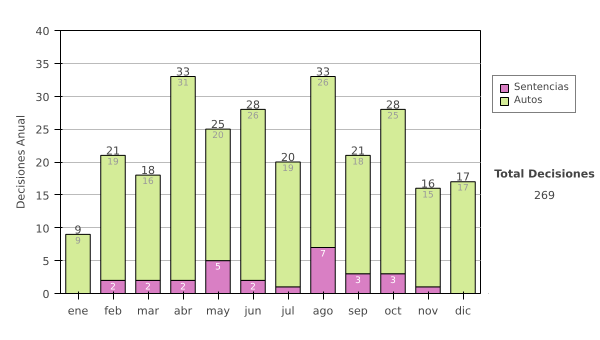 The width and height of the screenshot is (600, 340). Describe the element at coordinates (288, 157) in the screenshot. I see `total-label: 20` at that location.